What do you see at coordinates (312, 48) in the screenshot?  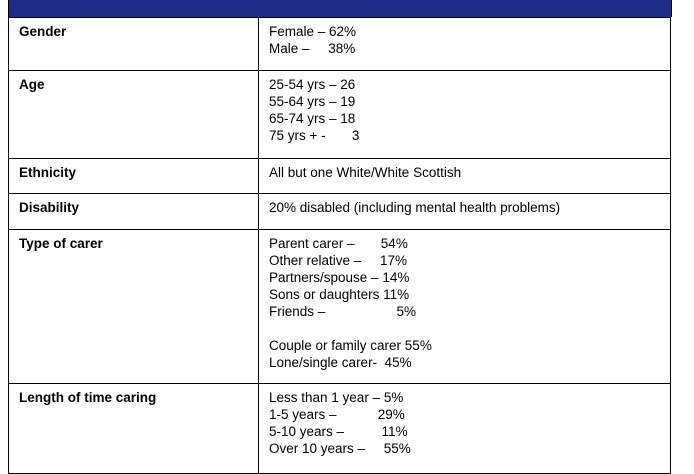 I see `value-line: Male – 38%` at bounding box center [312, 48].